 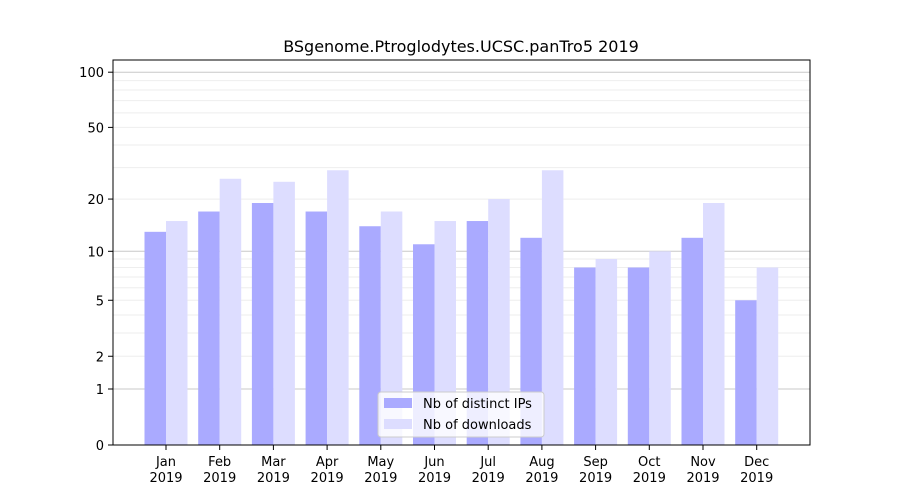 What do you see at coordinates (100, 390) in the screenshot?
I see `y-tick-label: 1` at bounding box center [100, 390].